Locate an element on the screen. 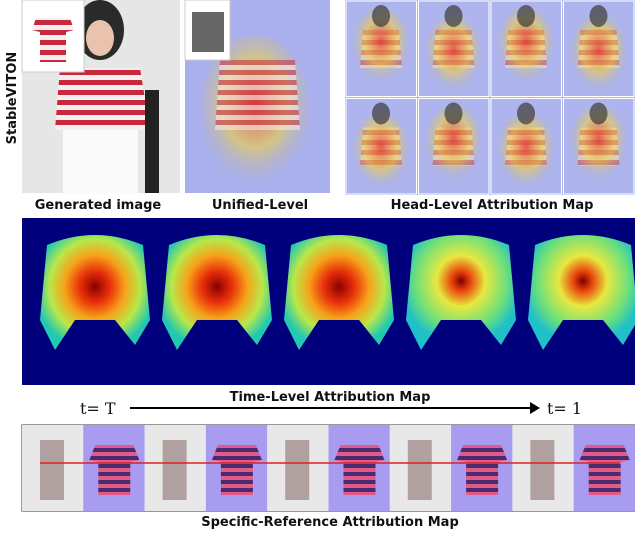 The height and width of the screenshot is (535, 635). caption: Head-Level Attribution Map is located at coordinates (492, 205).